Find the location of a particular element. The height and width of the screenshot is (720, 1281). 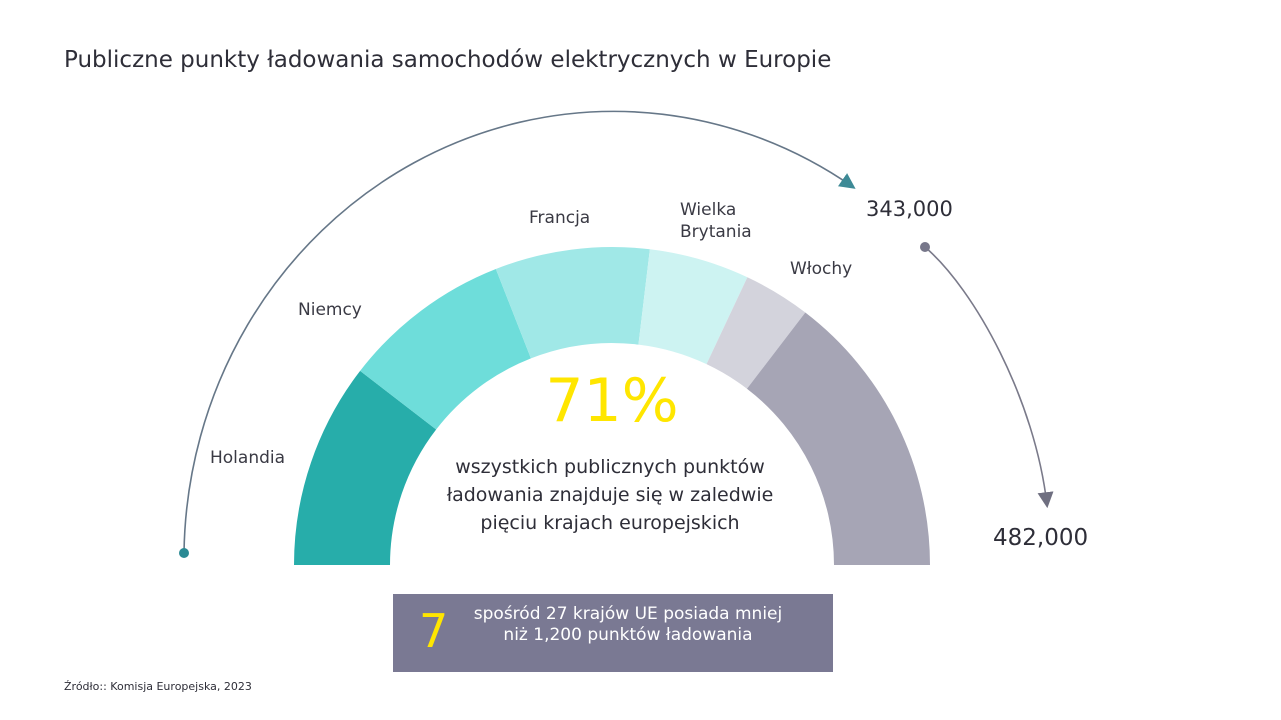

label-francja: Francja is located at coordinates (560, 218).